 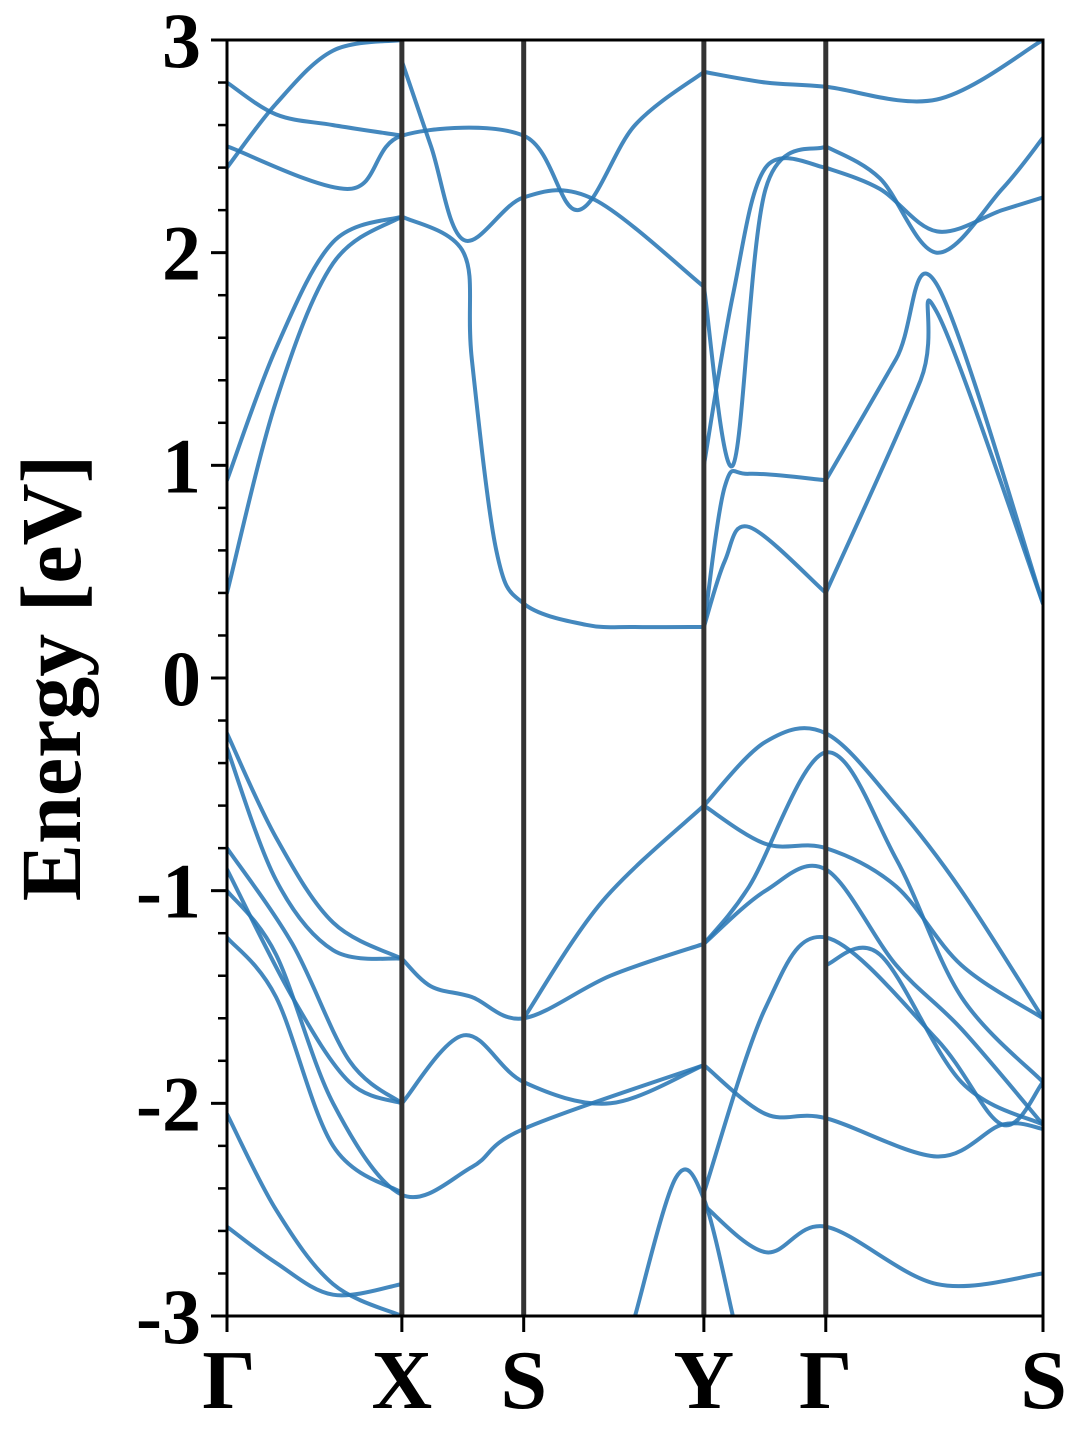 I want to click on x-tick-label-2: S, so click(x=523, y=1380).